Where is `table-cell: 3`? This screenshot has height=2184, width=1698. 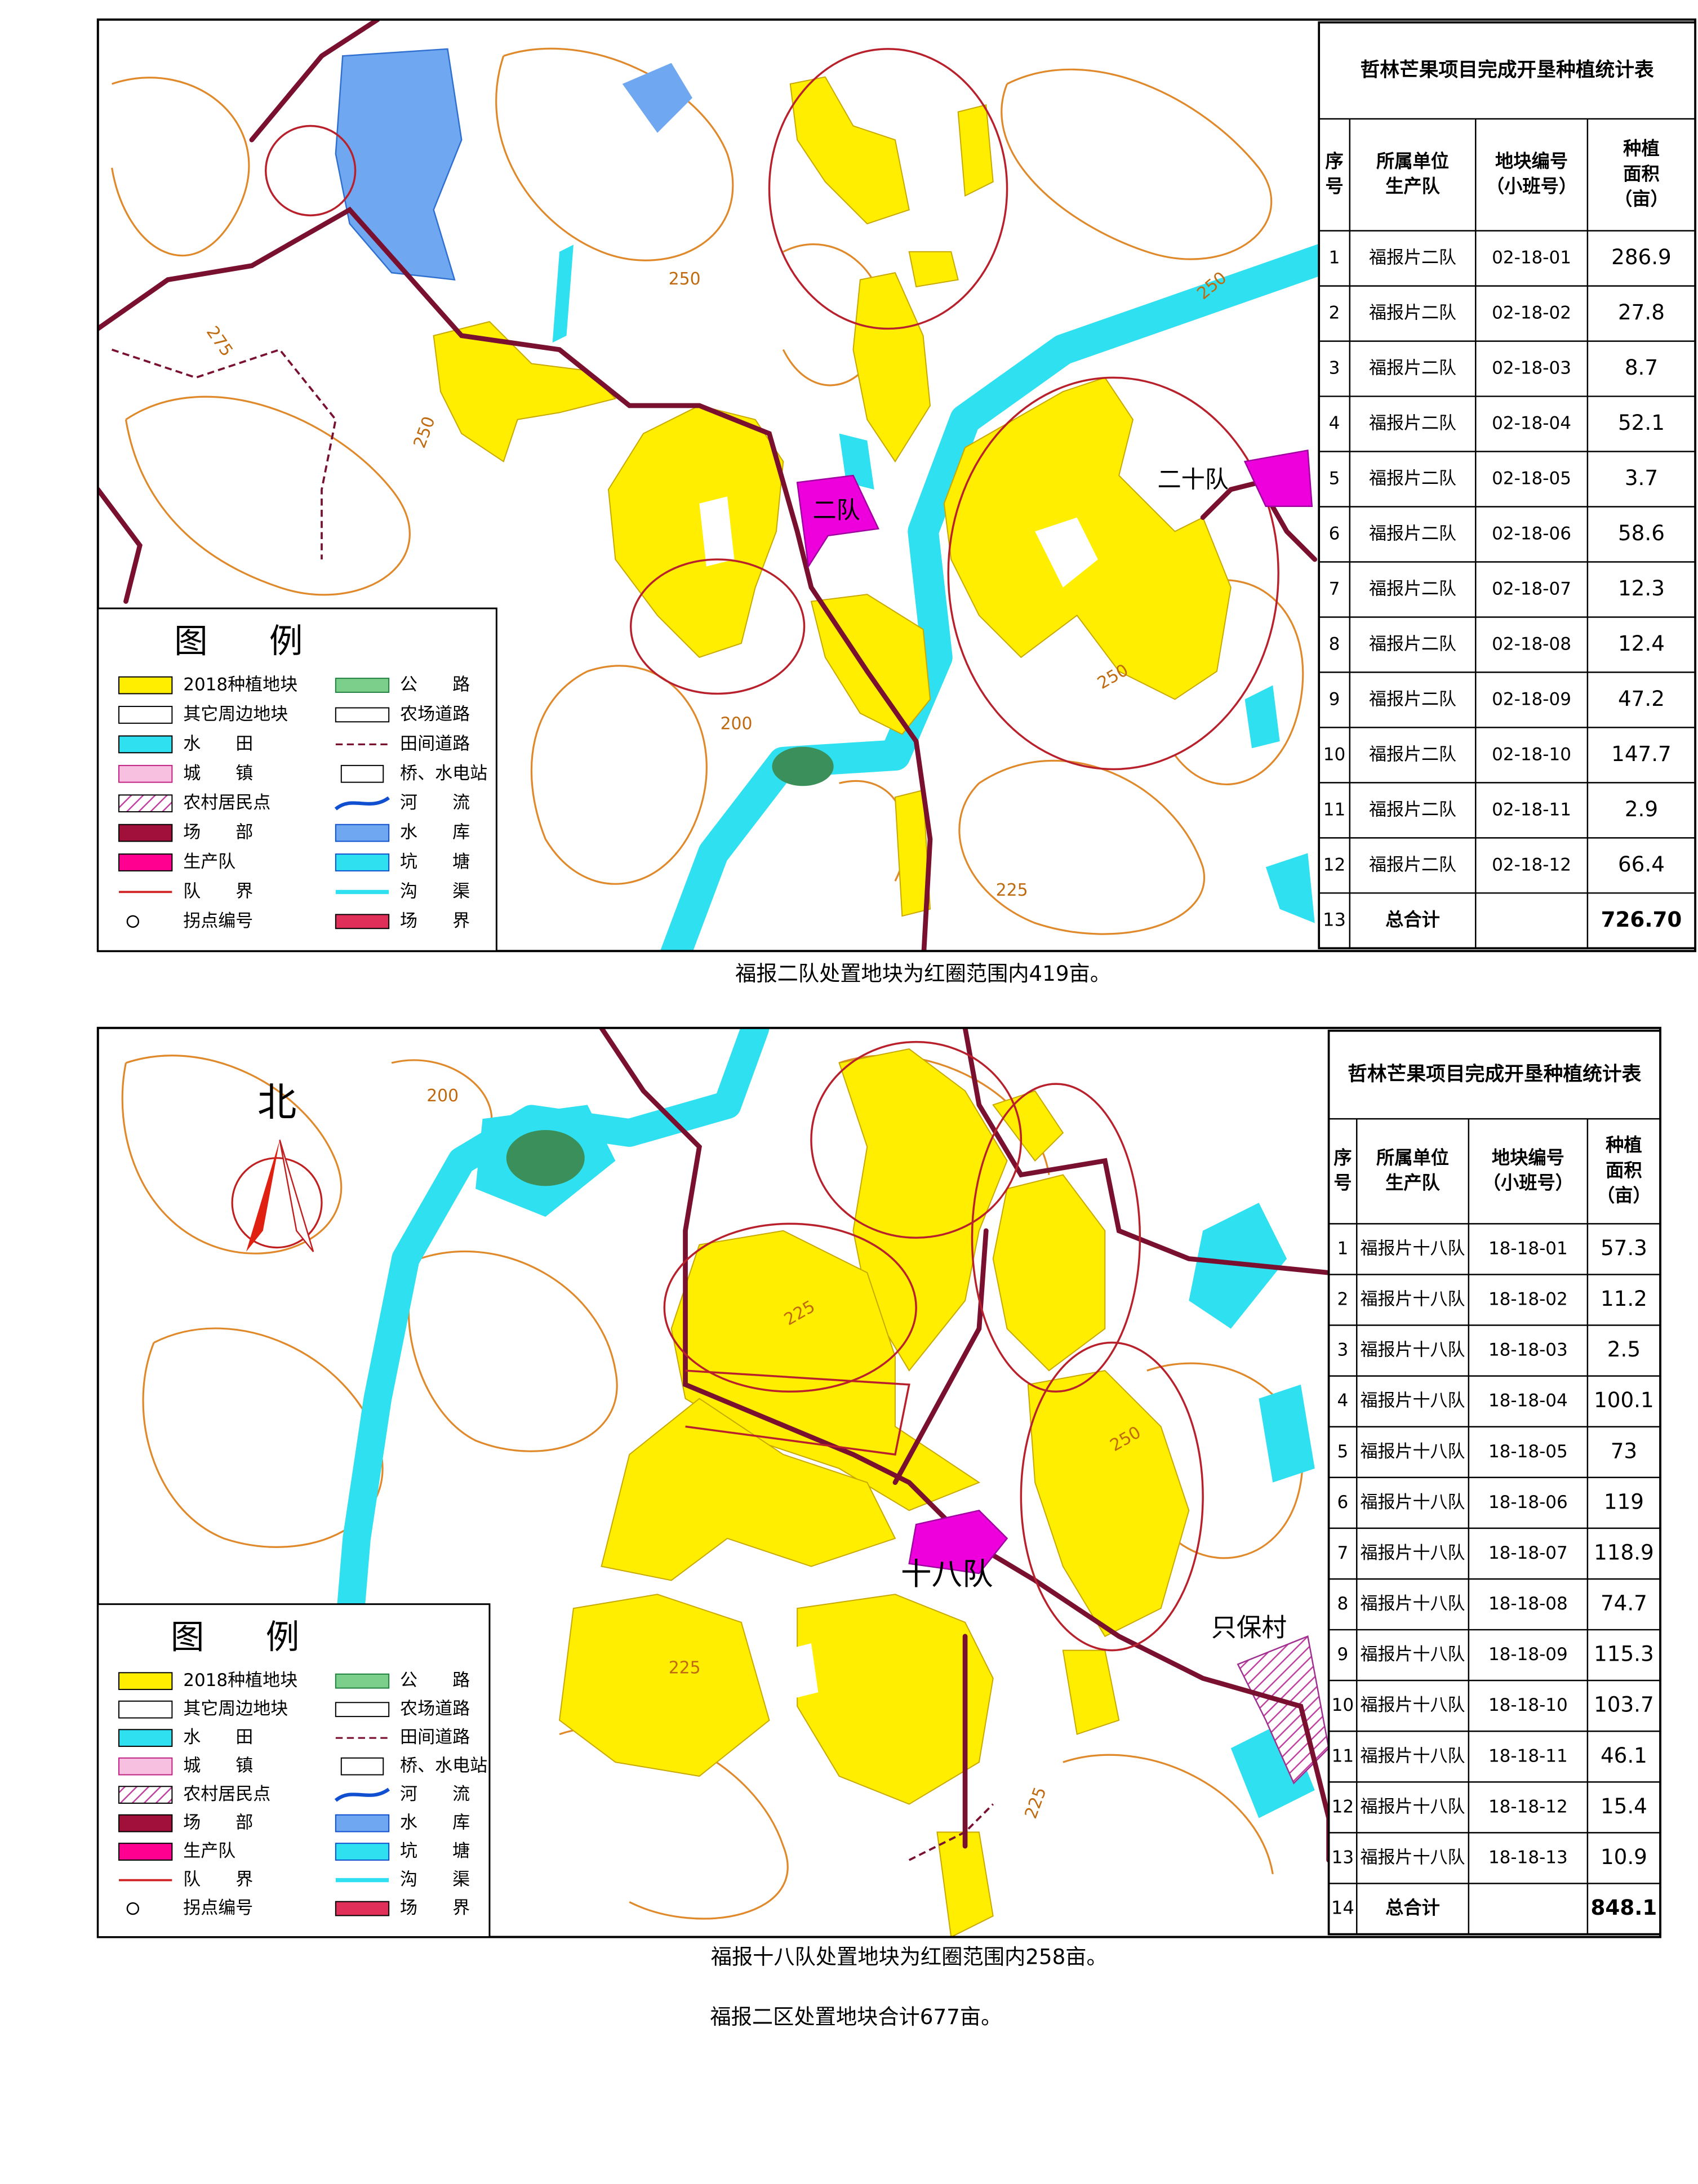 table-cell: 3 is located at coordinates (1334, 368).